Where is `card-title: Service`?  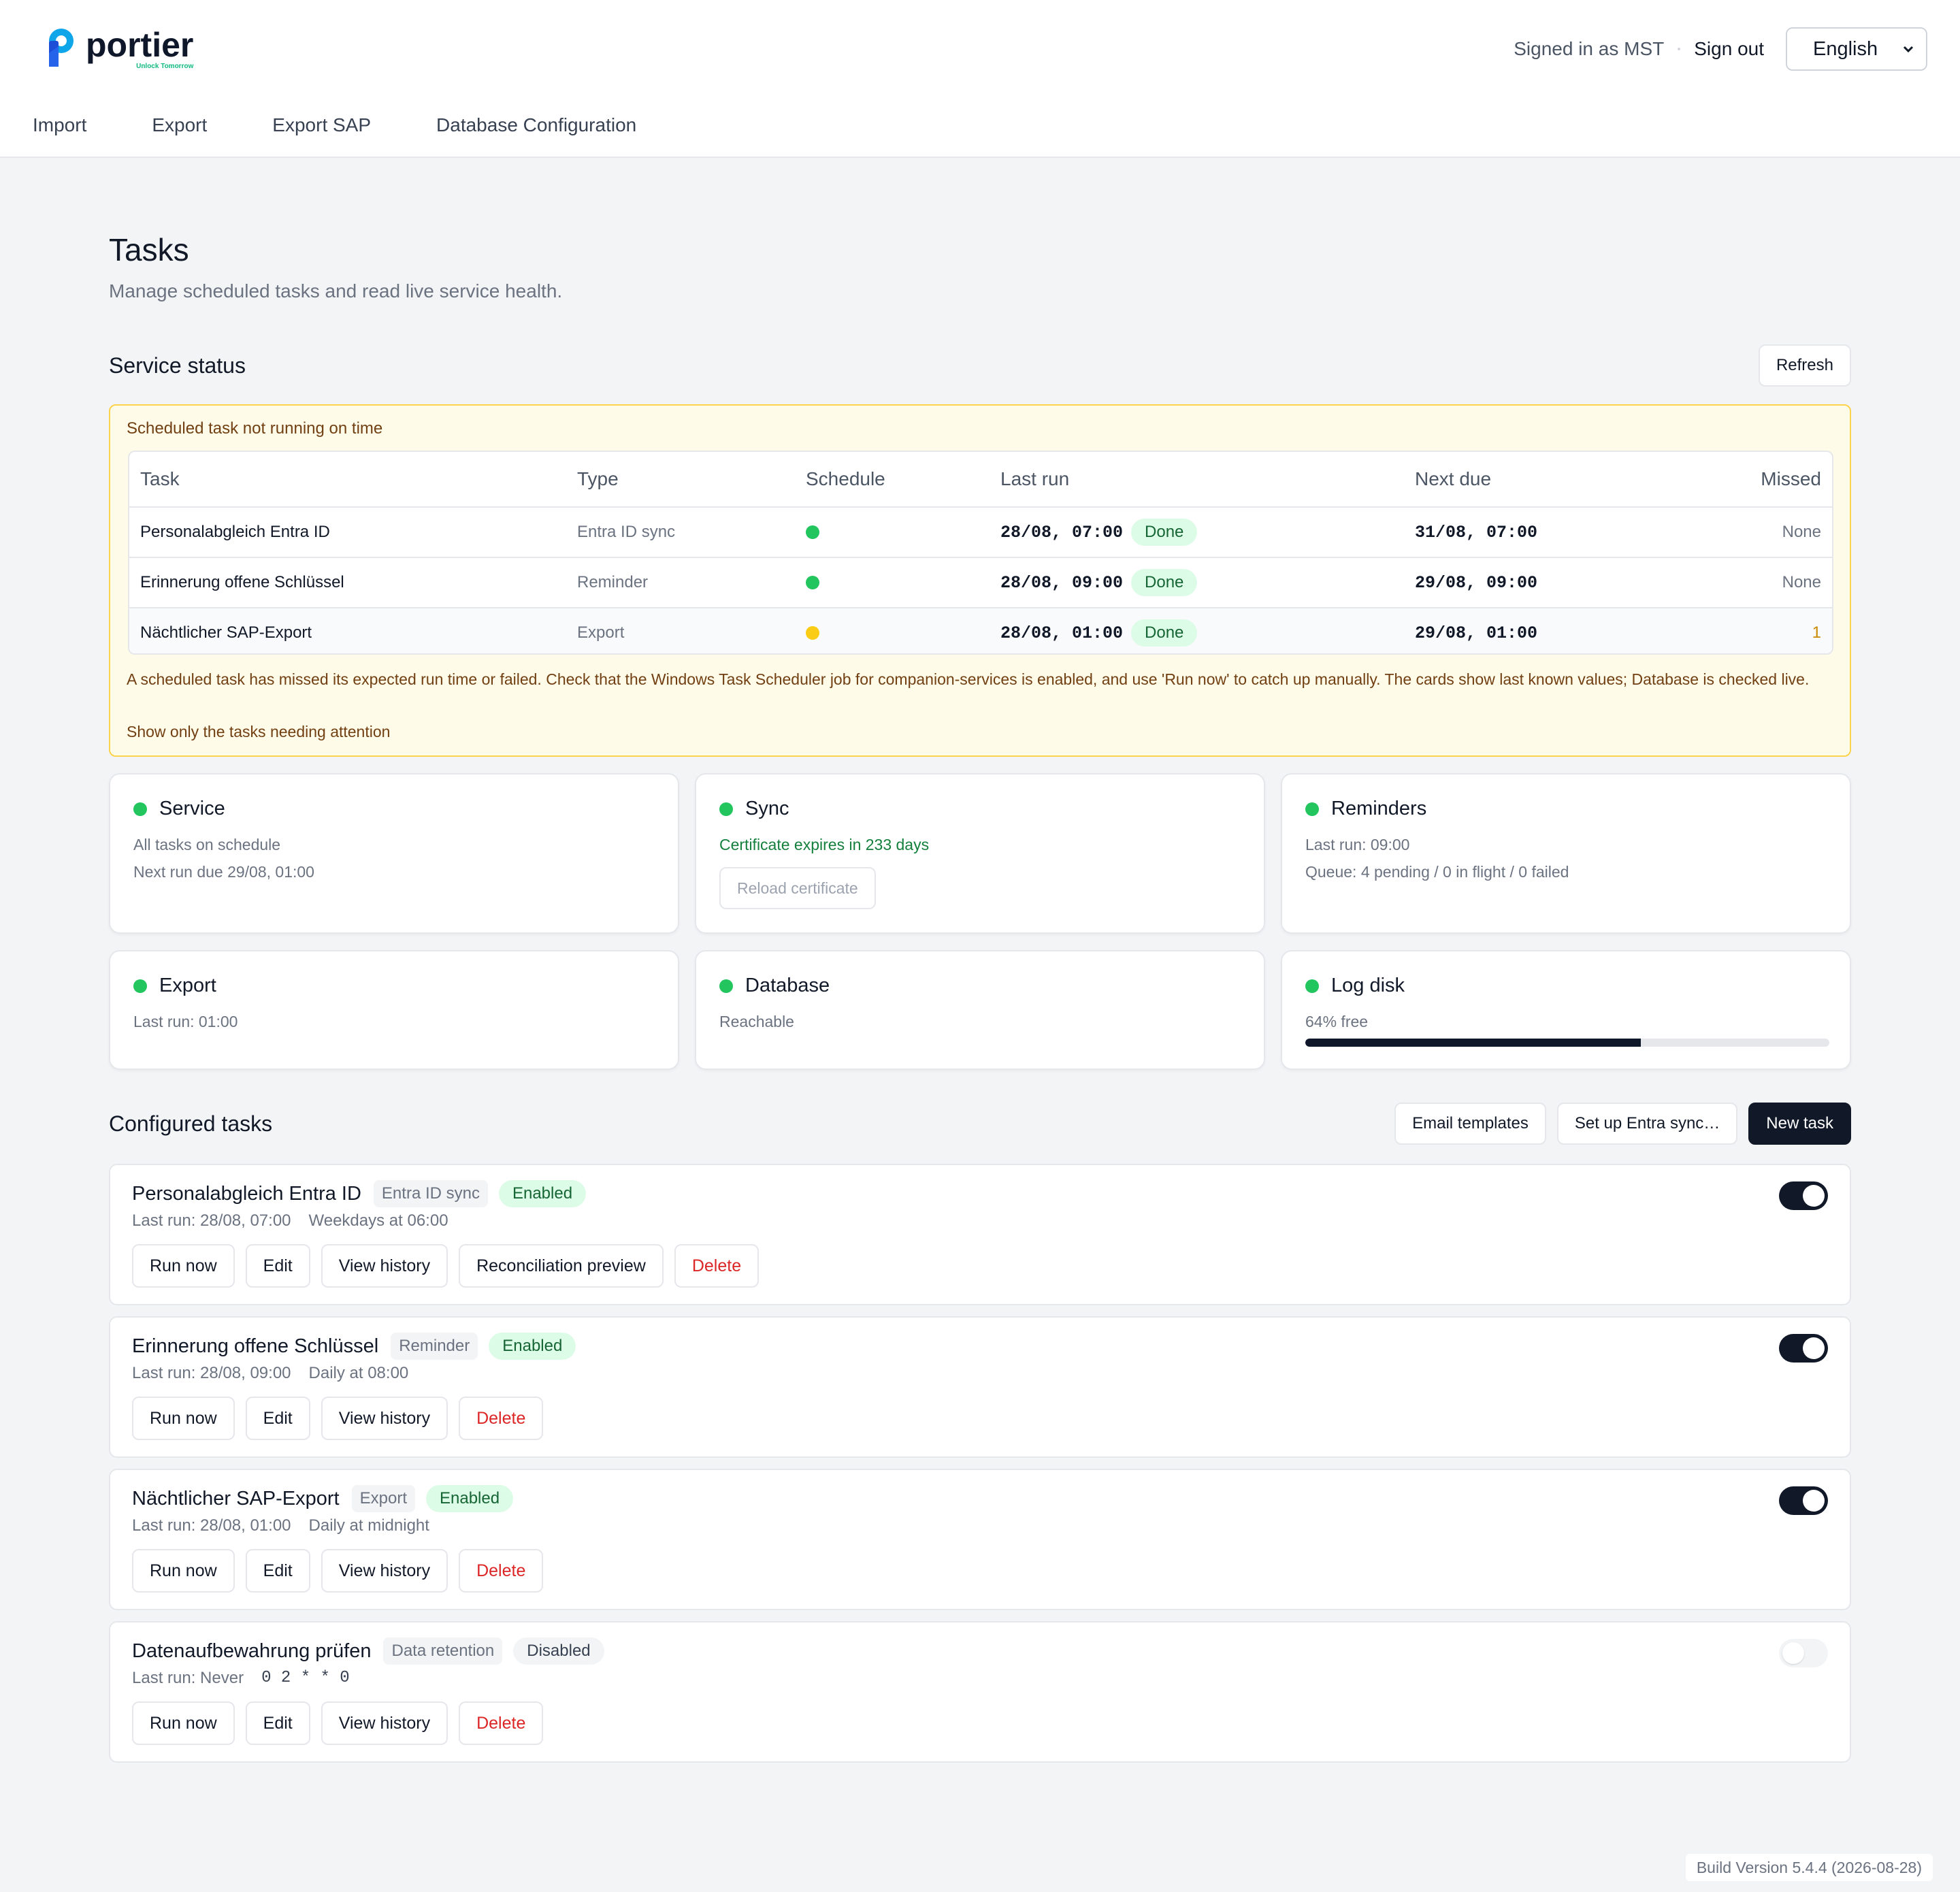
card-title: Service is located at coordinates (192, 808).